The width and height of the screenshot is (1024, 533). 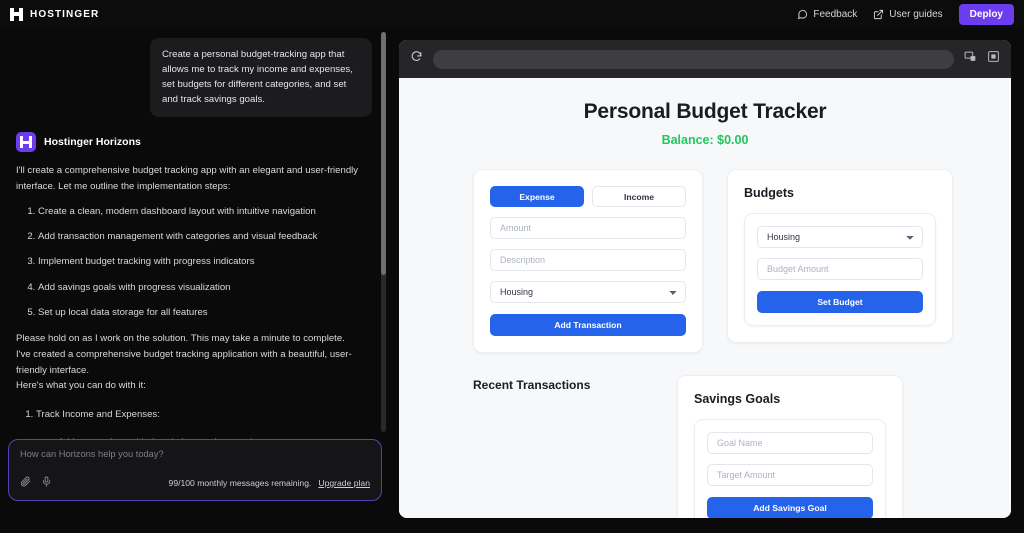 I want to click on balance-display: Balance: $0.00, so click(x=705, y=140).